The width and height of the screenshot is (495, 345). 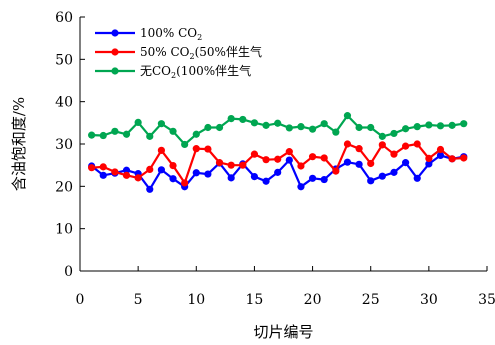 I want to click on legend-entry-1: 100% CO2, so click(x=148, y=34).